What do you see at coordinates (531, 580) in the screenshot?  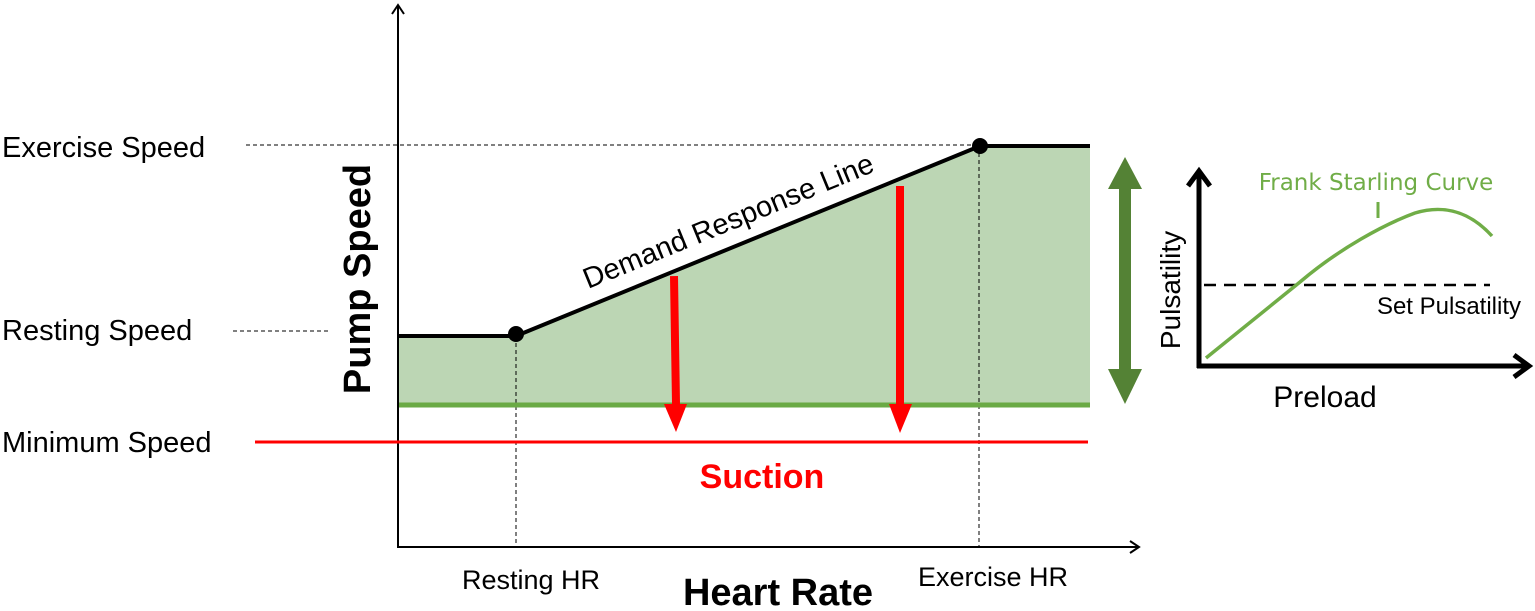 I see `resting-hr-label: Resting HR` at bounding box center [531, 580].